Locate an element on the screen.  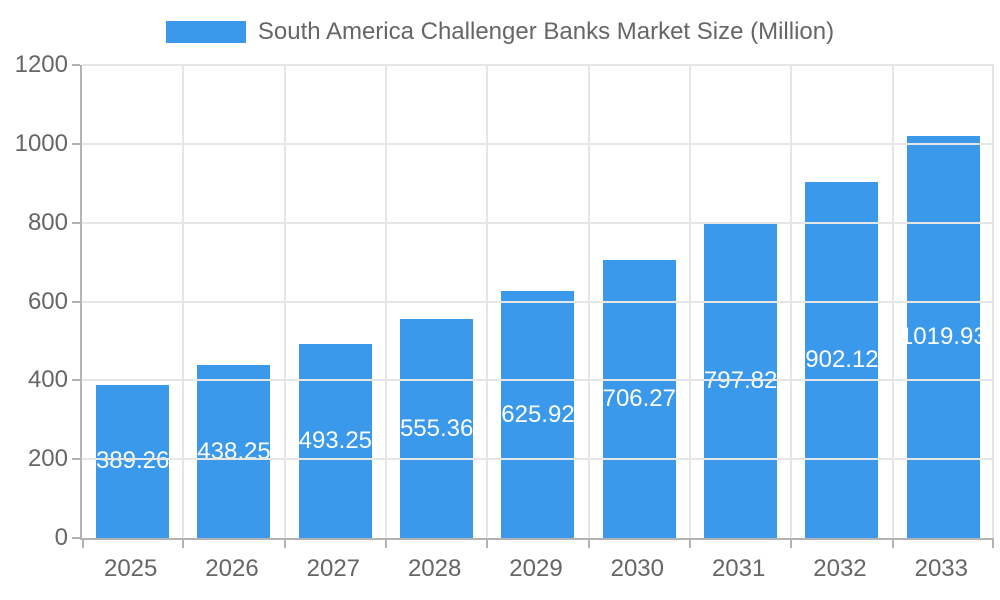
y-axis: 0 200 400 600 800 1000 1200 is located at coordinates (34, 300).